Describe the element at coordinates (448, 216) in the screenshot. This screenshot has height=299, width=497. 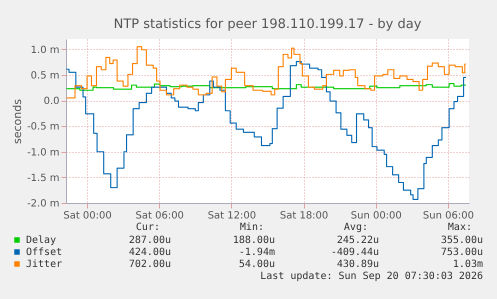
I see `x-tick-label: Sun 06:00` at that location.